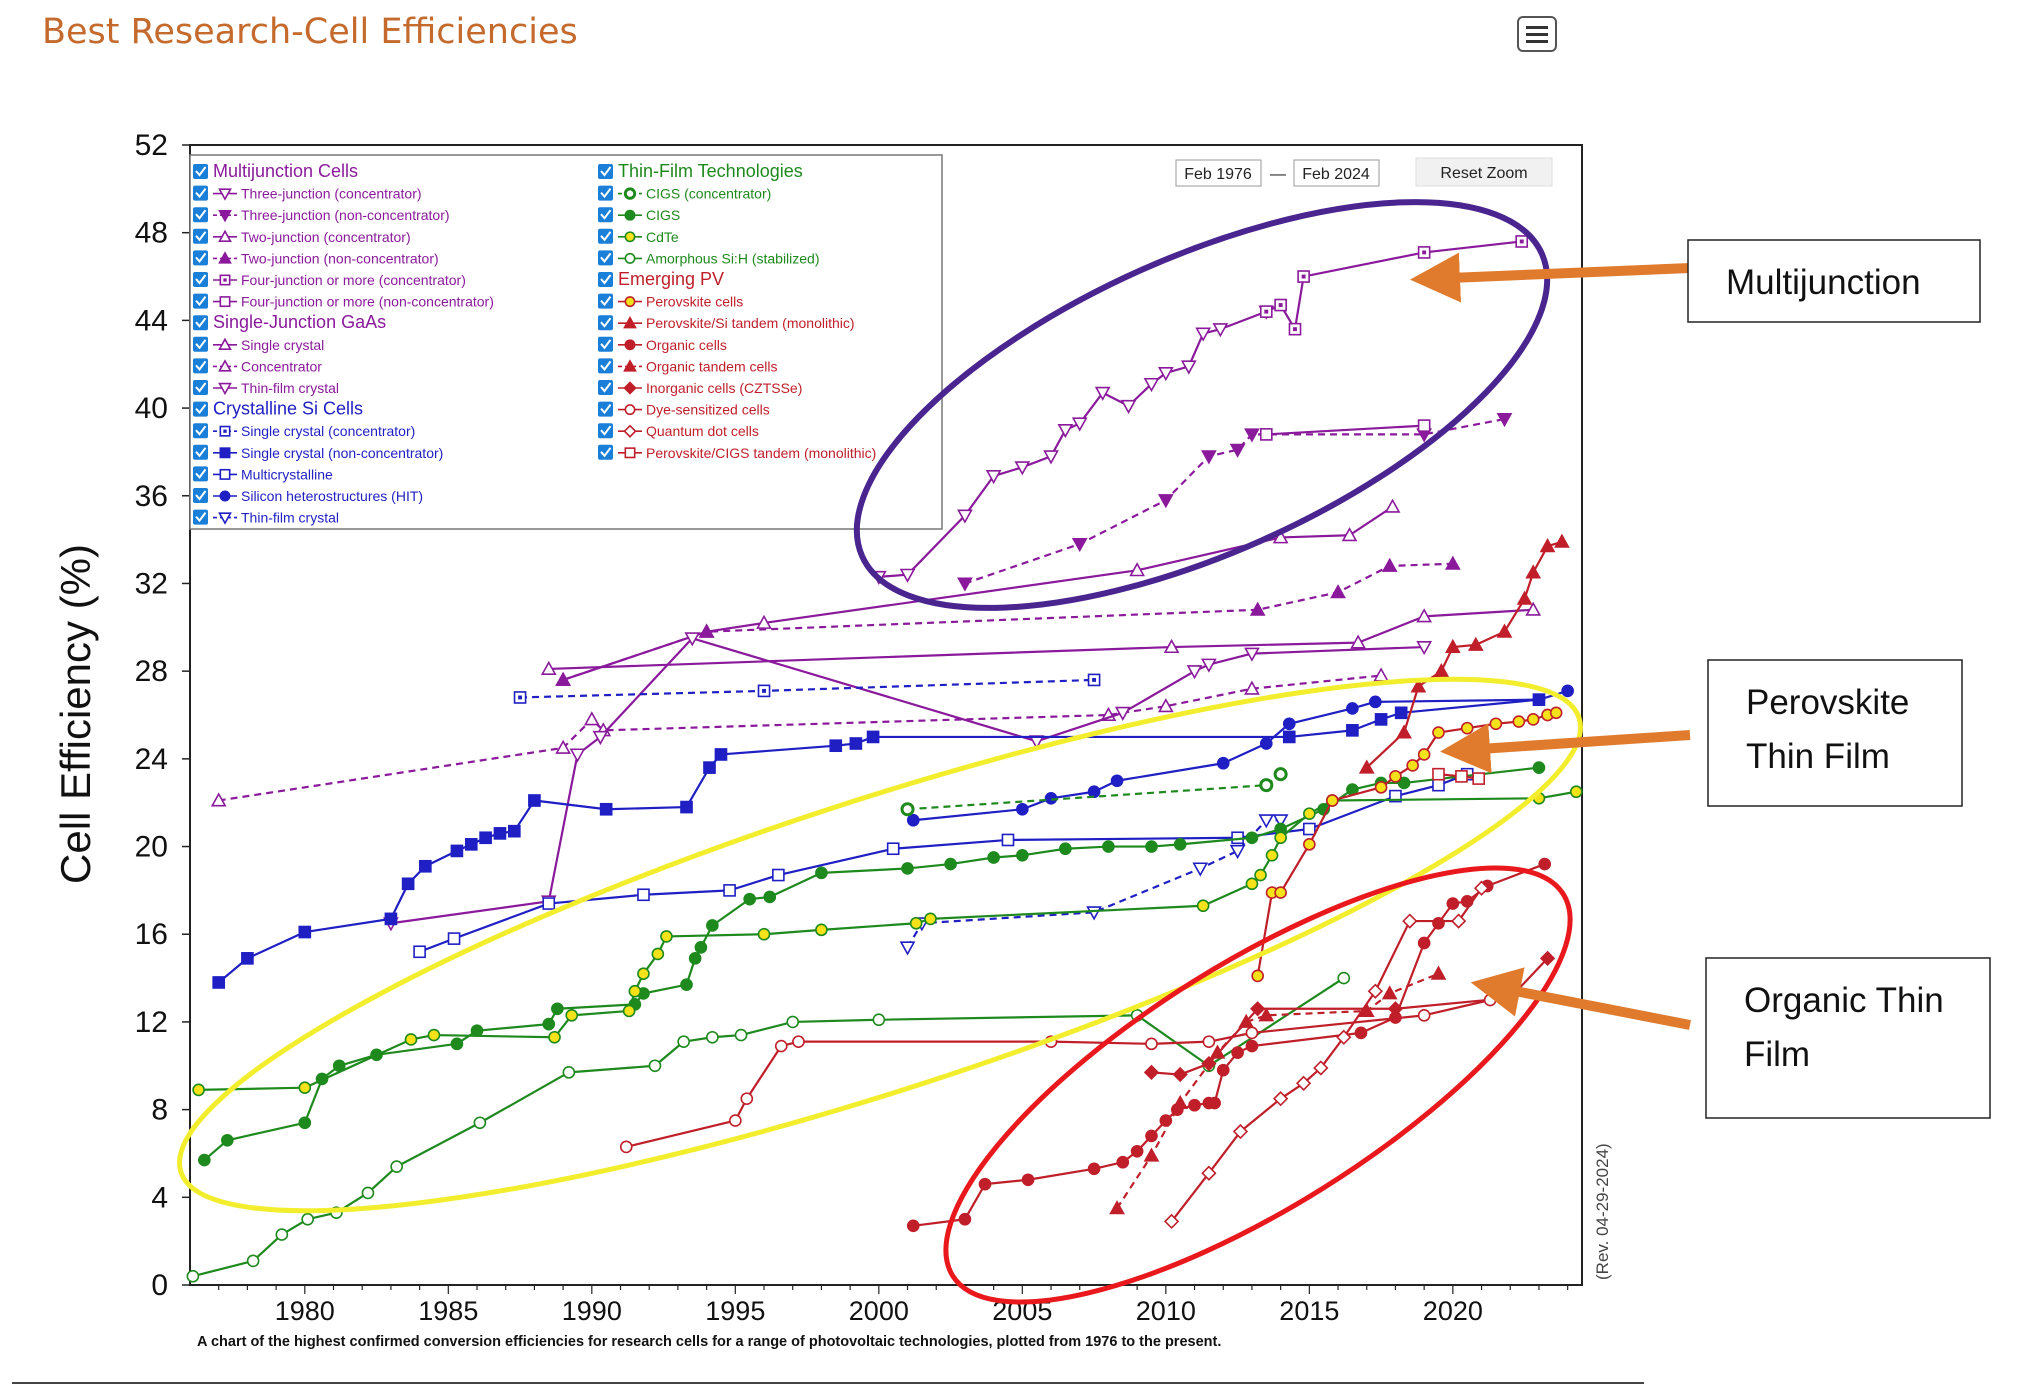  Describe the element at coordinates (1394, 285) in the screenshot. I see `series-four-junction-or-more-concentrator` at that location.